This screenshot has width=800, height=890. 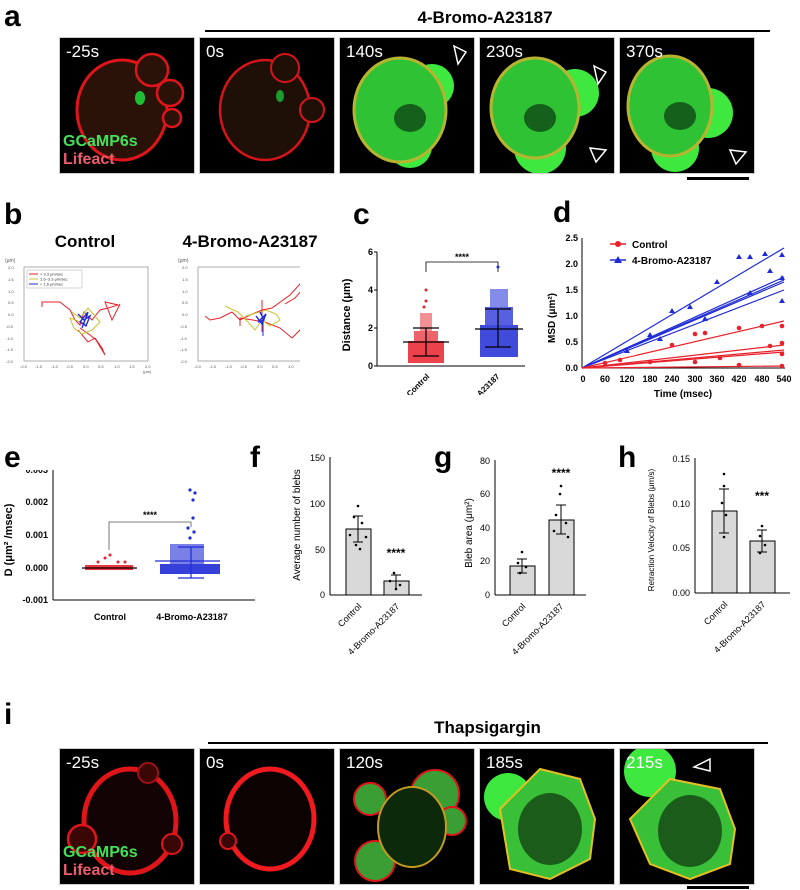 What do you see at coordinates (370, 328) in the screenshot?
I see `svg-text: 2` at bounding box center [370, 328].